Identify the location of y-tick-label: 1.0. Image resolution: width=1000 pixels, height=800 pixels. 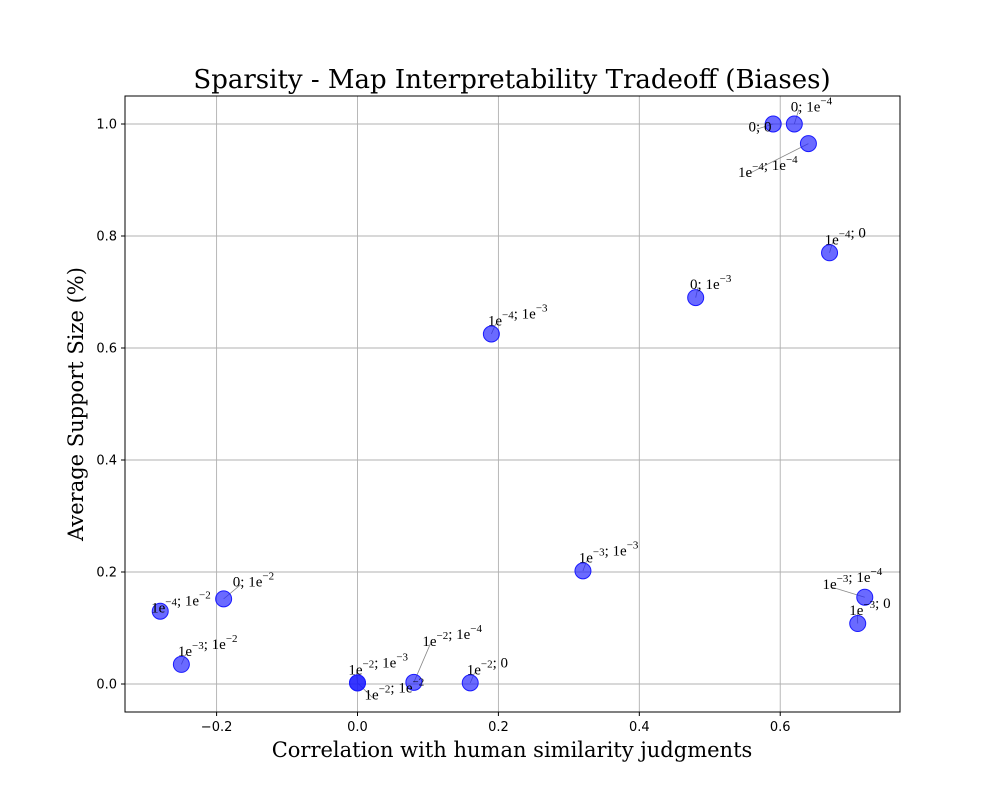
(106, 125).